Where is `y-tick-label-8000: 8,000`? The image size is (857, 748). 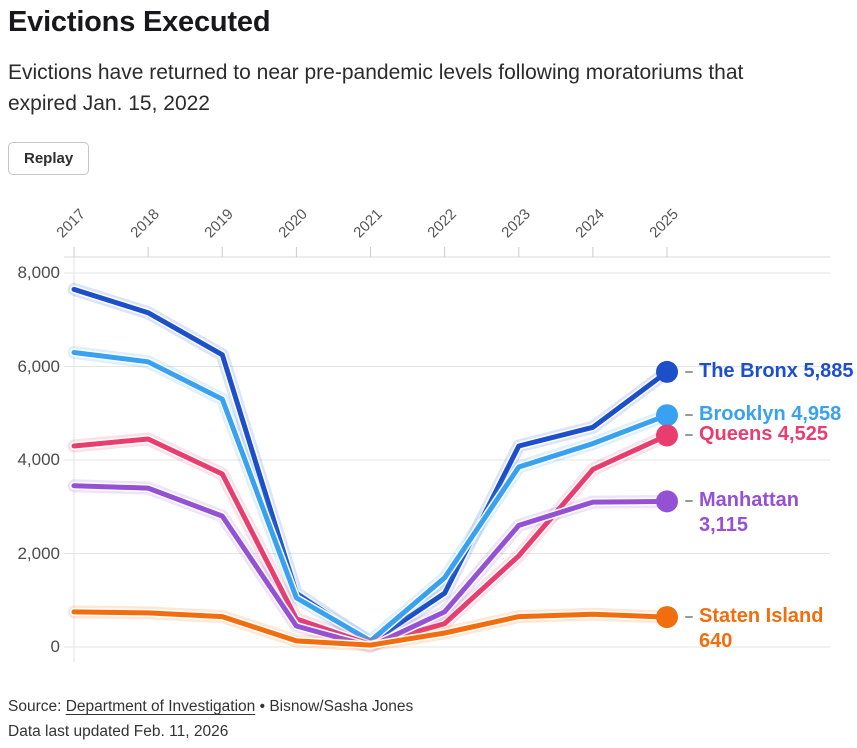 y-tick-label-8000: 8,000 is located at coordinates (38, 272).